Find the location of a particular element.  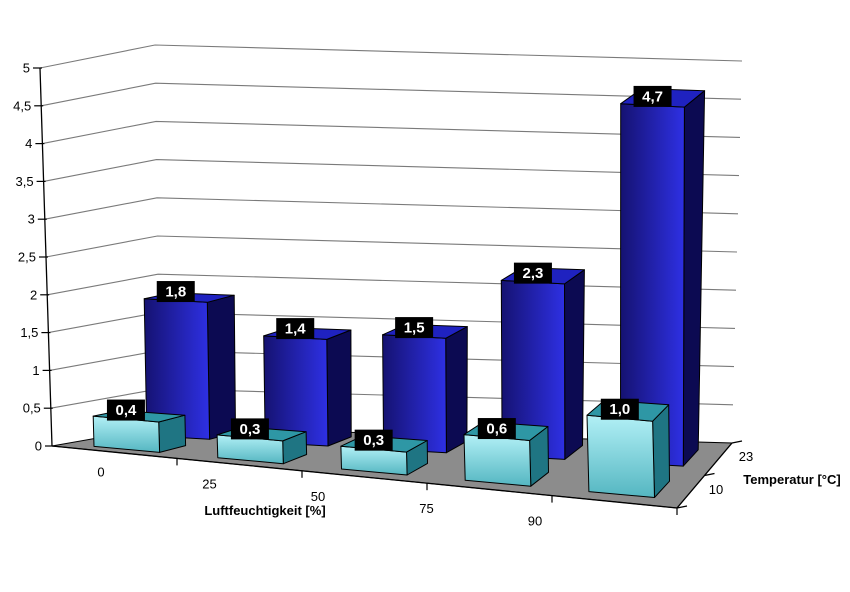

x-tick-label: 0 is located at coordinates (100, 472).